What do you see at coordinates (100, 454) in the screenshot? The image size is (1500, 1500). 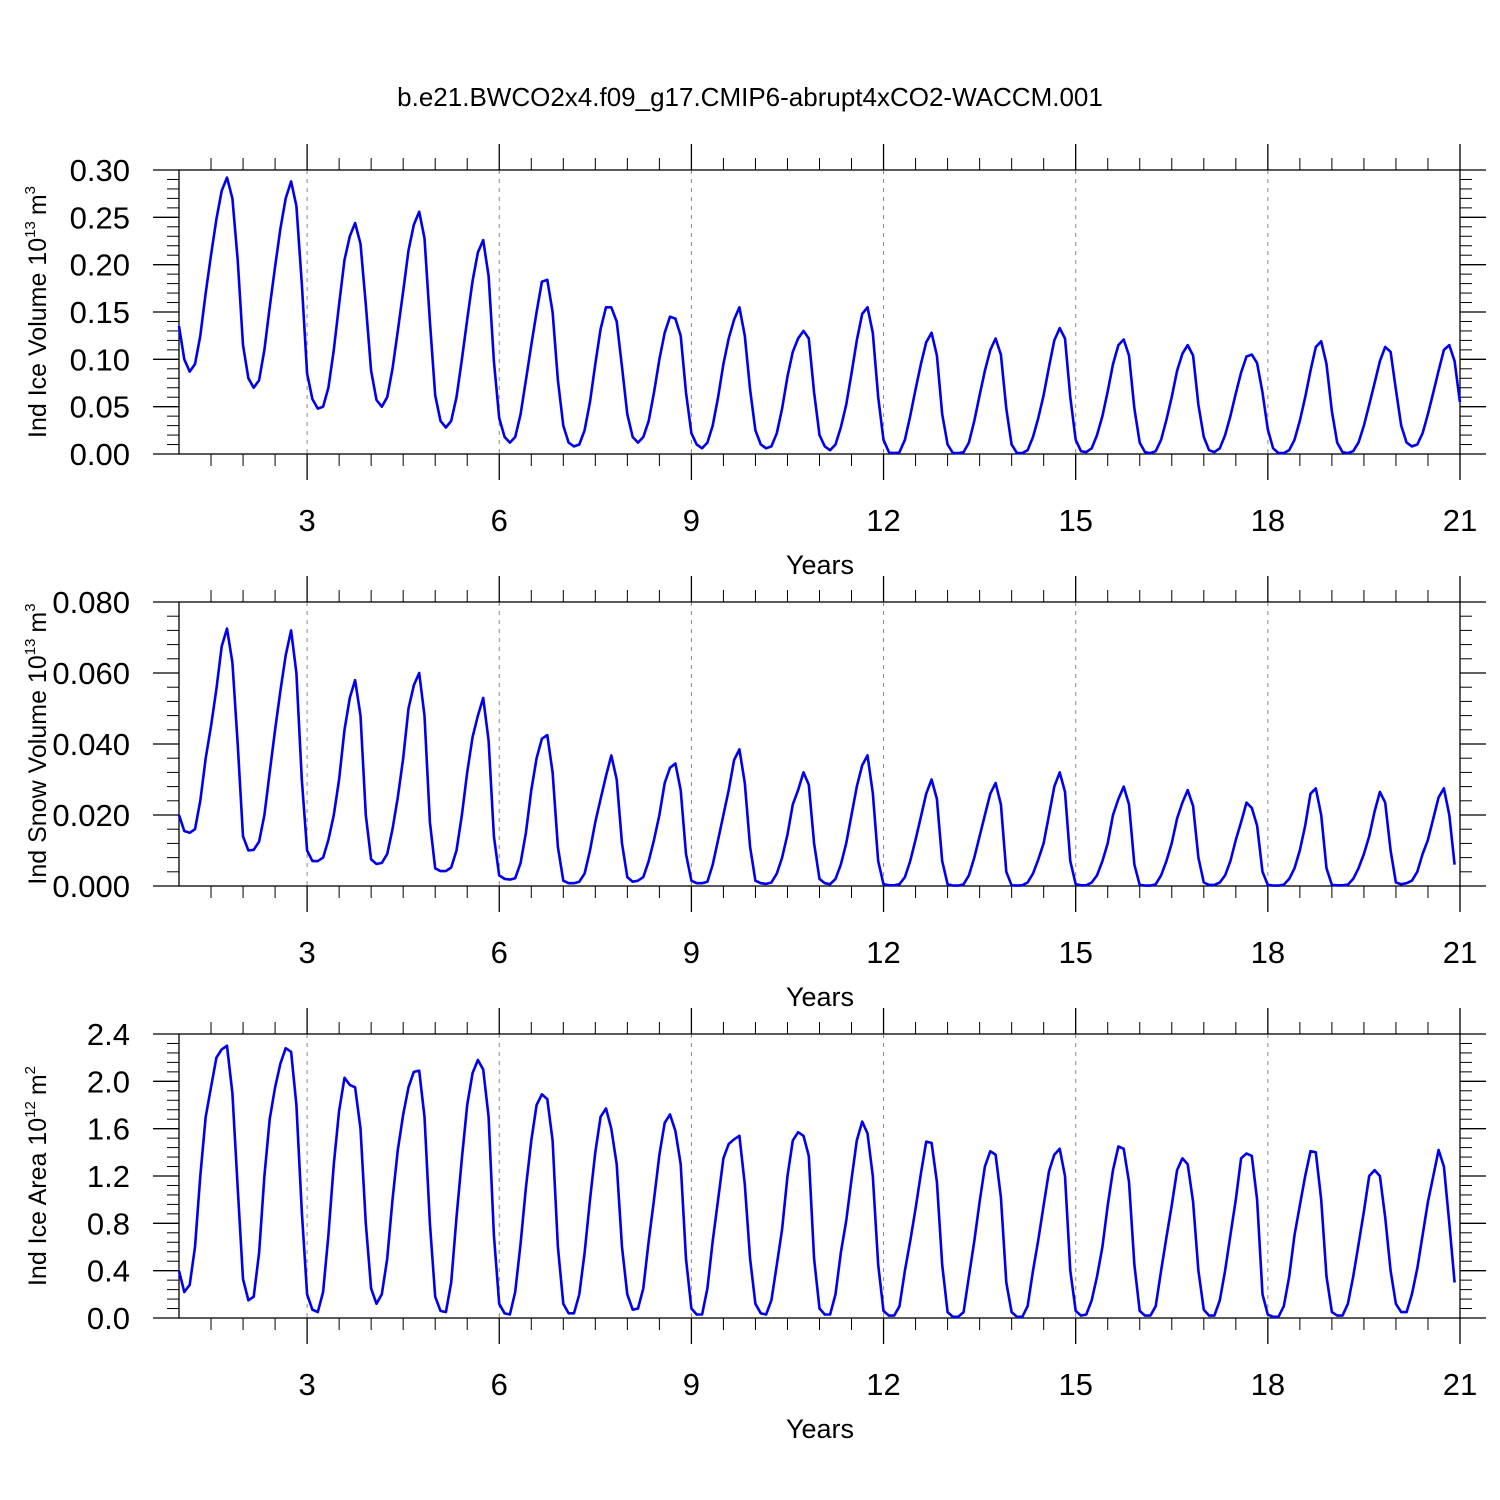 I see `y-tick-label: 0.00` at bounding box center [100, 454].